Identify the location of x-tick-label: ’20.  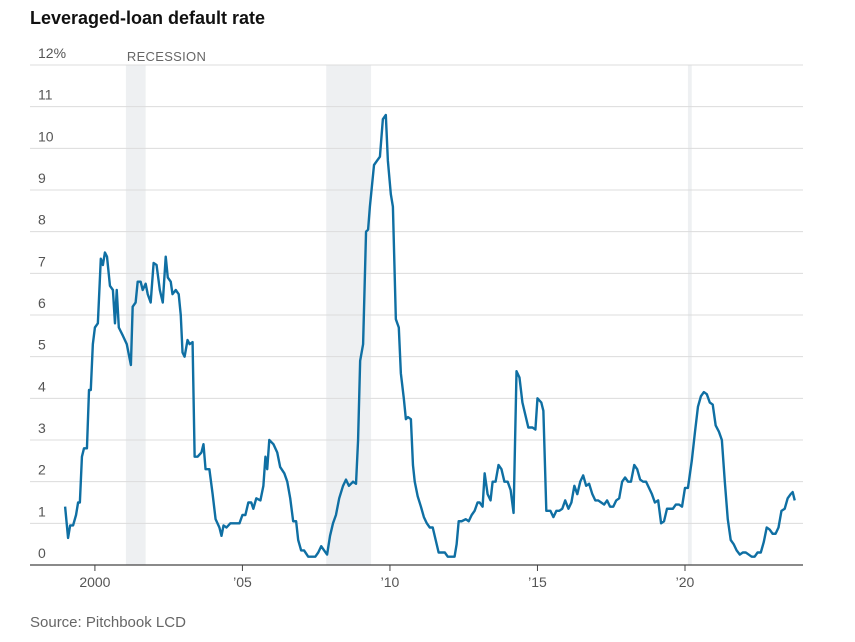
(685, 582).